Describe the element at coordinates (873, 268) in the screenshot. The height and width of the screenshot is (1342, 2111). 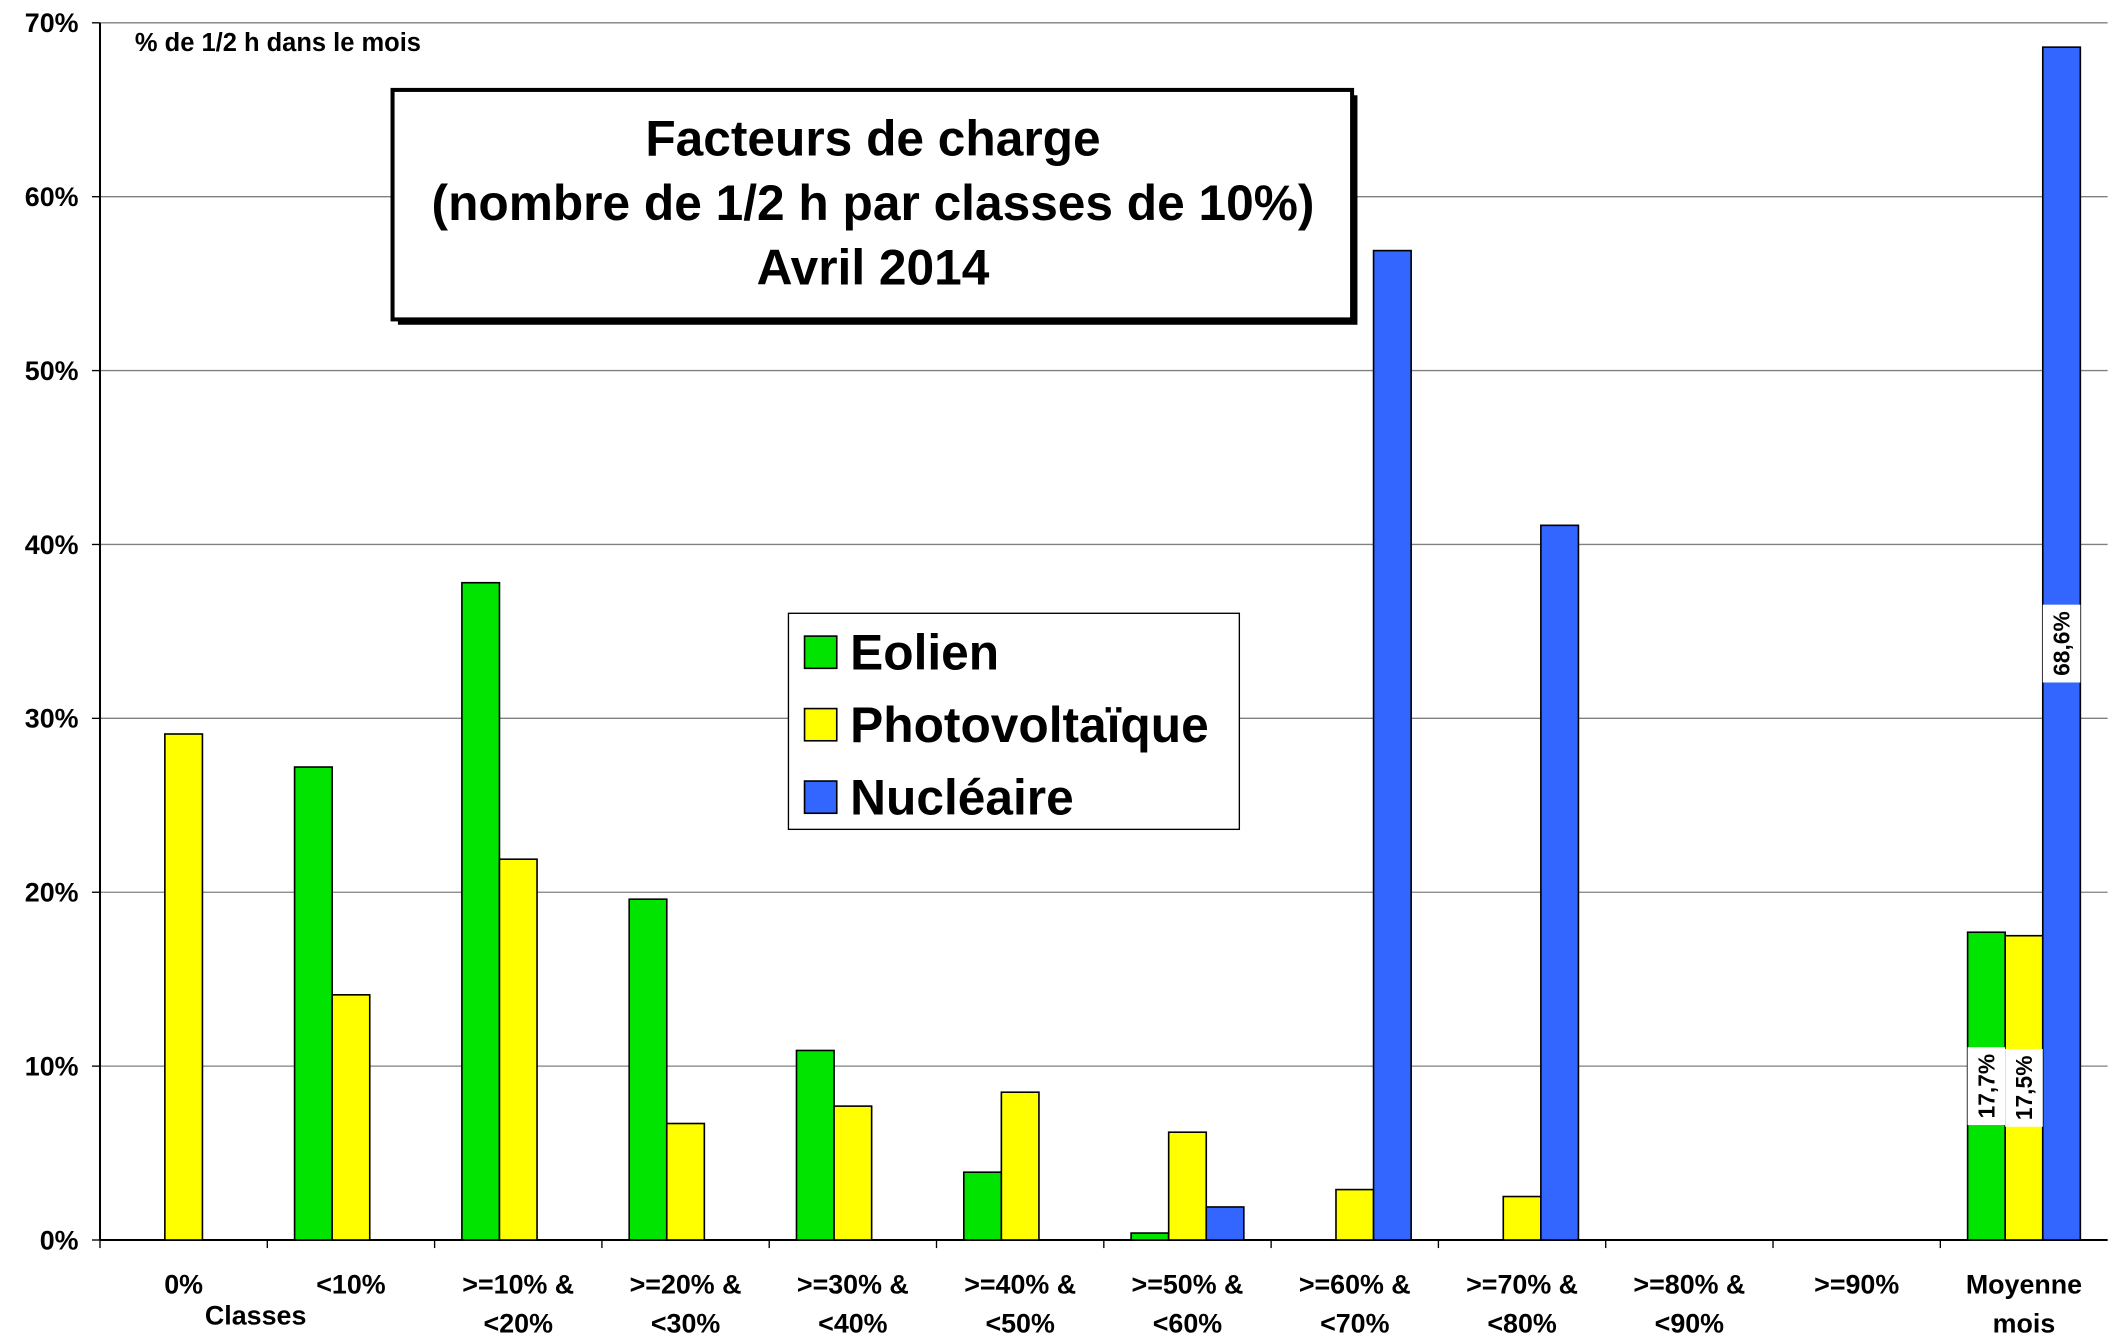
I see `chart-title: Avril 2014` at that location.